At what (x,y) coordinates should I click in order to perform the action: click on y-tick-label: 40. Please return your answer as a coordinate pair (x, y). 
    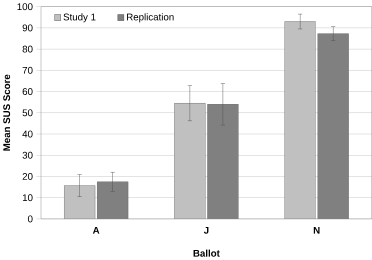
    Looking at the image, I should click on (27, 134).